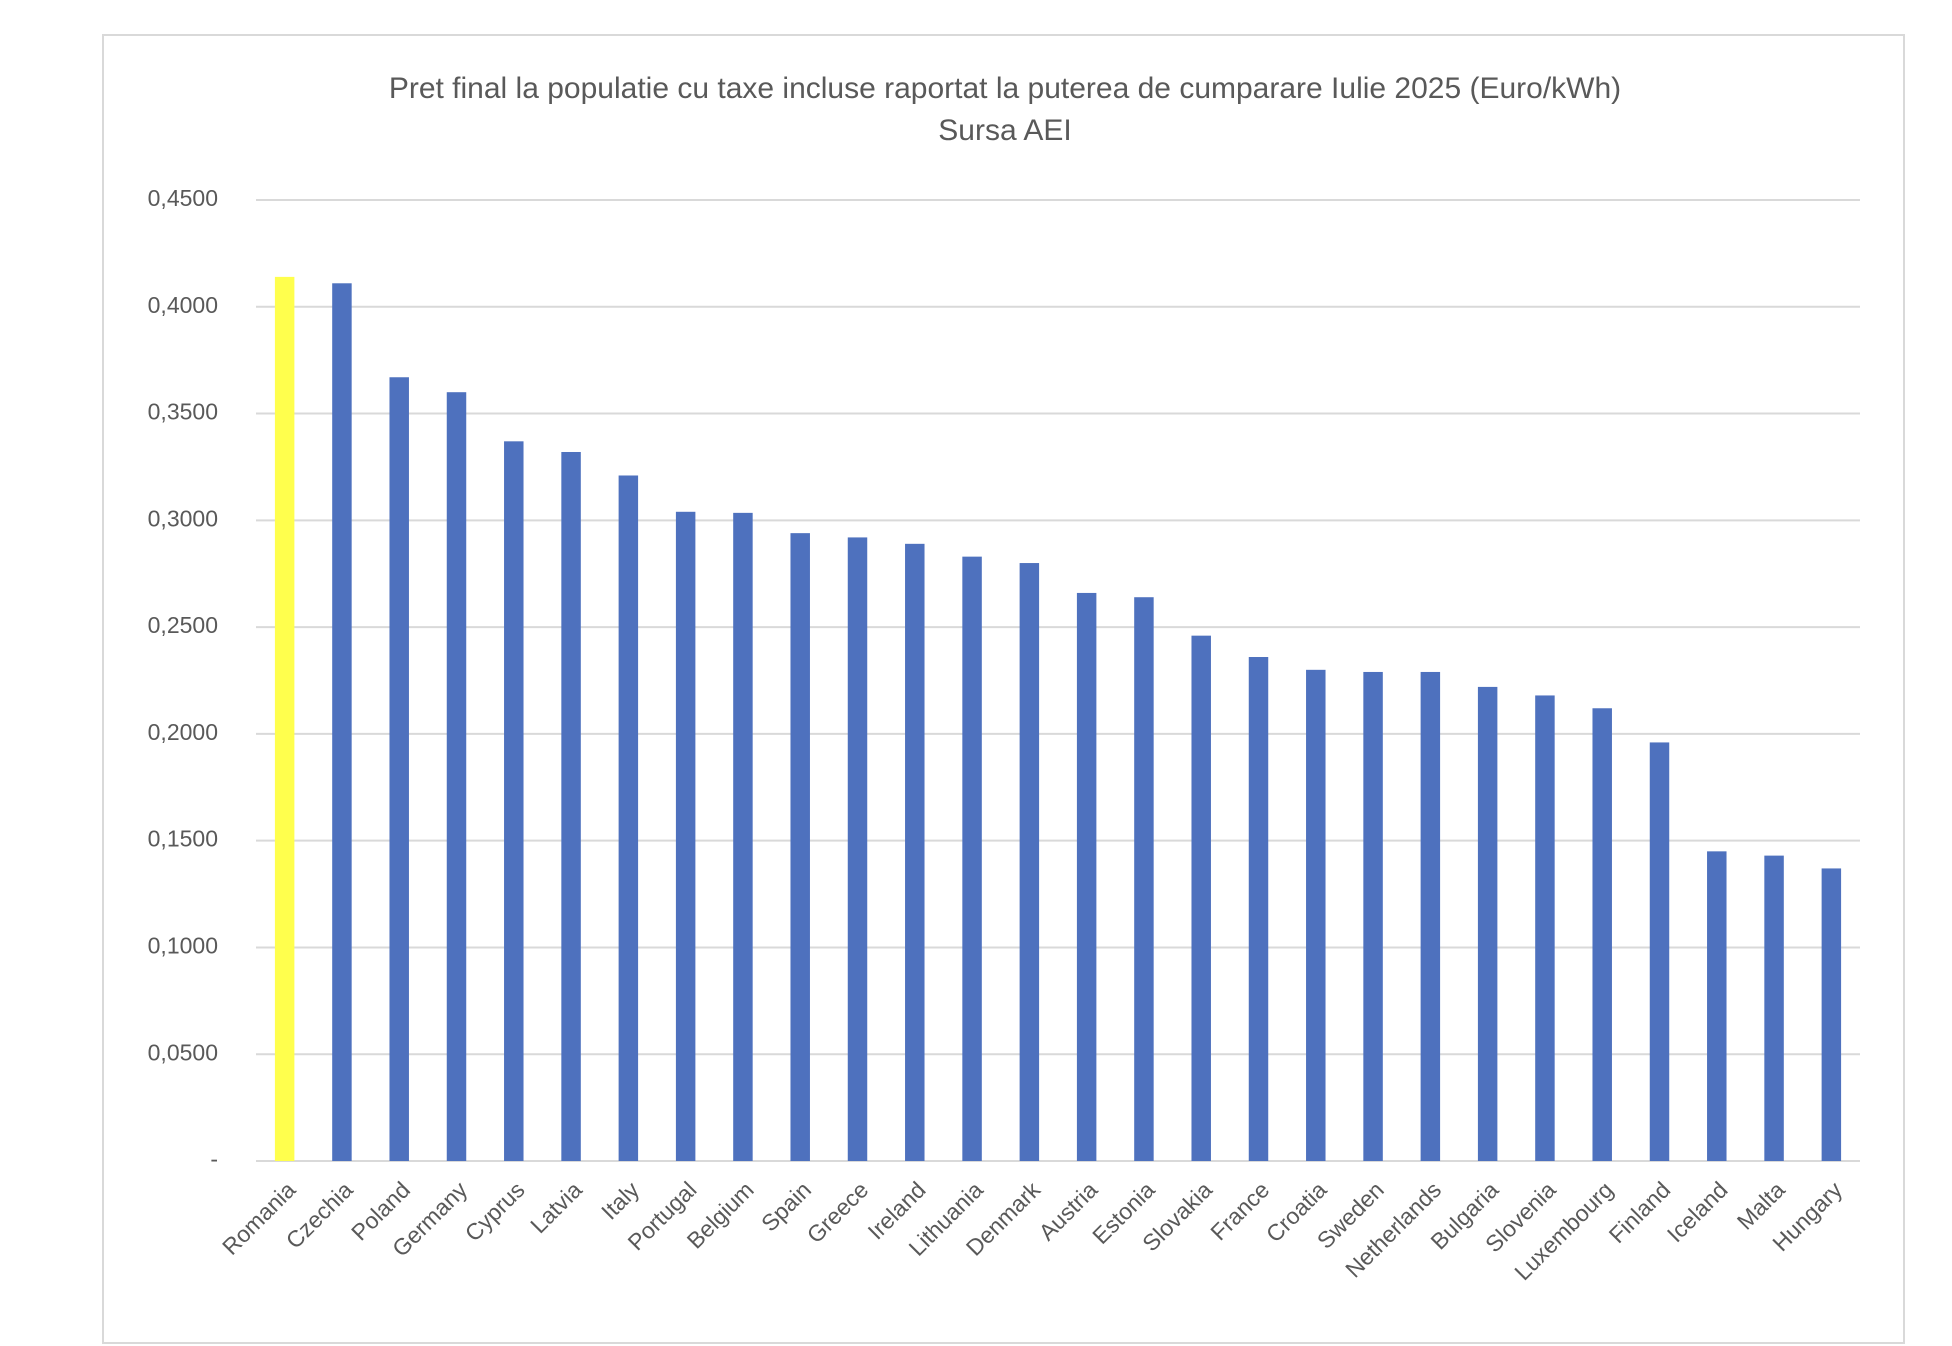  What do you see at coordinates (183, 625) in the screenshot?
I see `y-tick-label: 0,2500` at bounding box center [183, 625].